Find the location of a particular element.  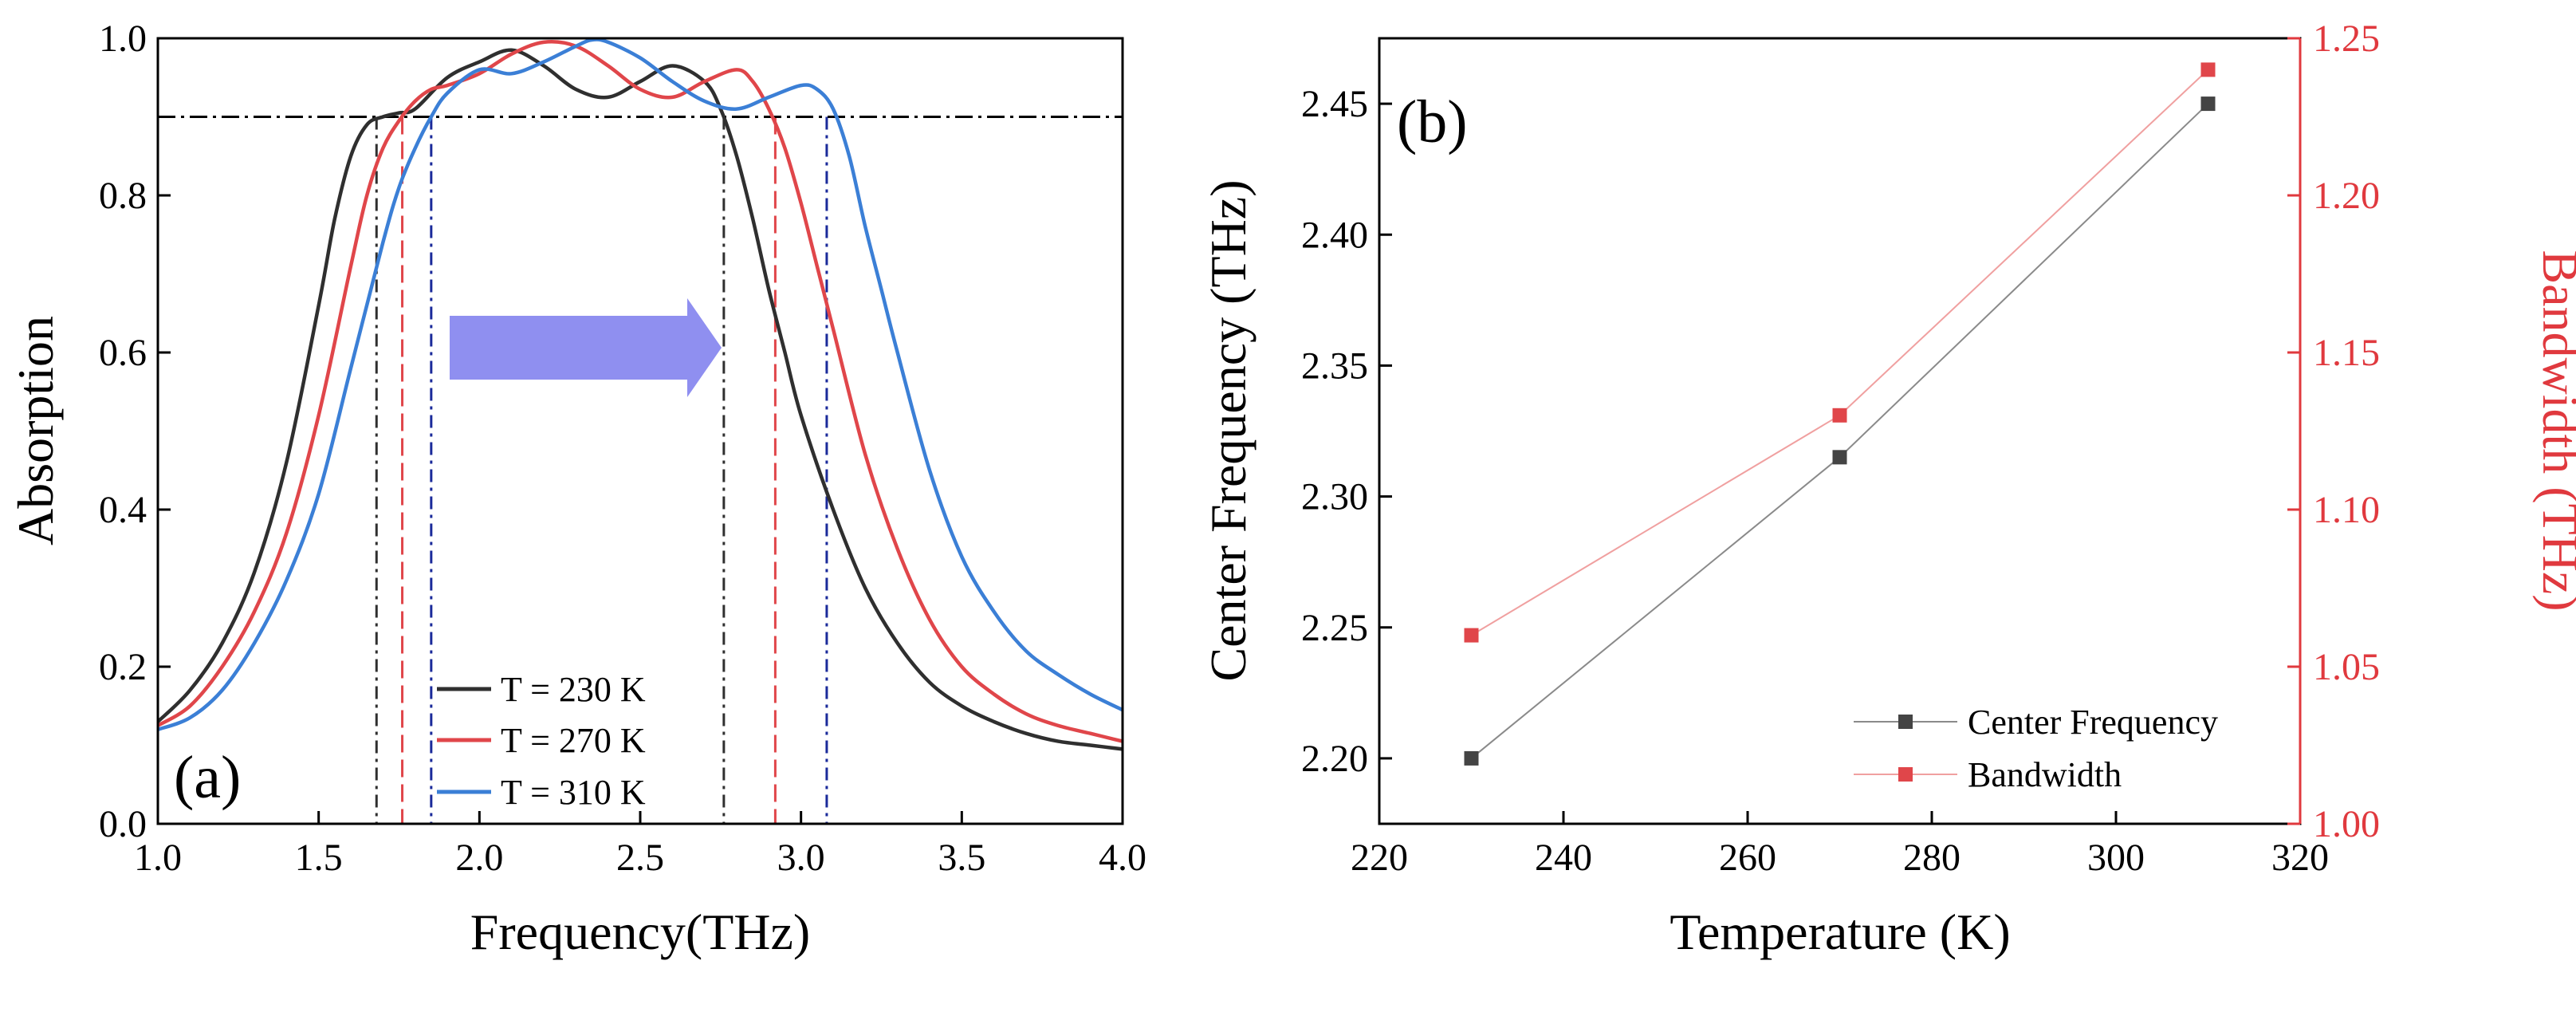

legend-label-310k: T = 310 K is located at coordinates (574, 792).